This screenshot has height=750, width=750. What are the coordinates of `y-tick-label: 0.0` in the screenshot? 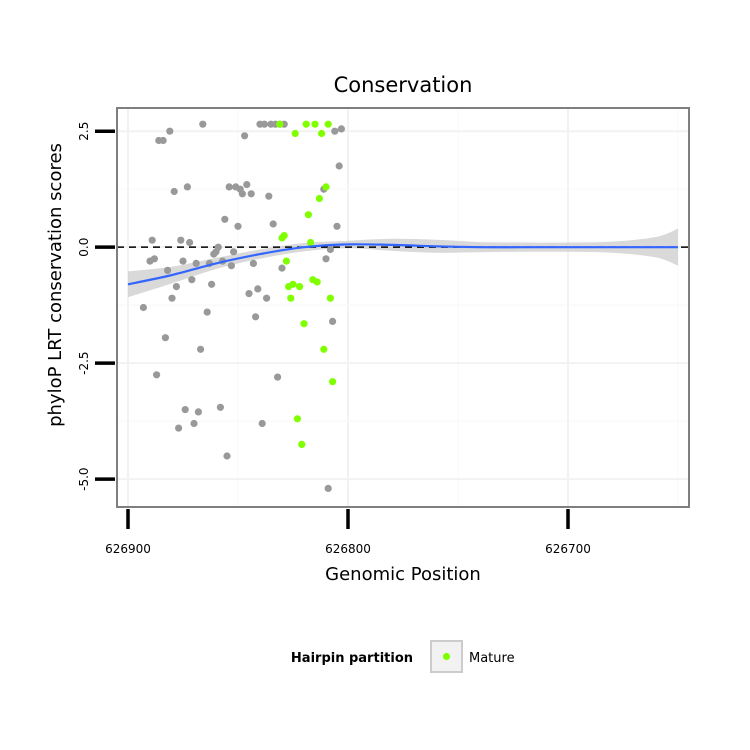 It's located at (84, 247).